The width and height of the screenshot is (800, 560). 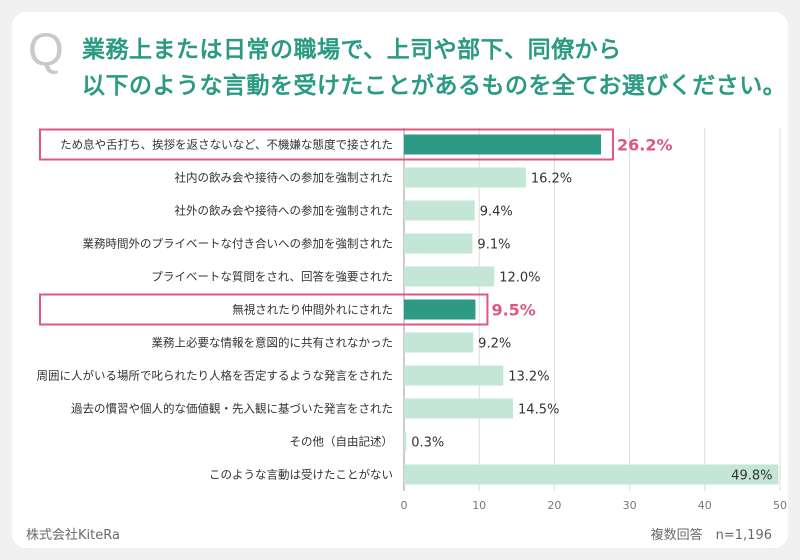 I want to click on category-label: 過去の慣習や個人的な価値観・先入観に基づいた発言をされた, so click(x=232, y=409).